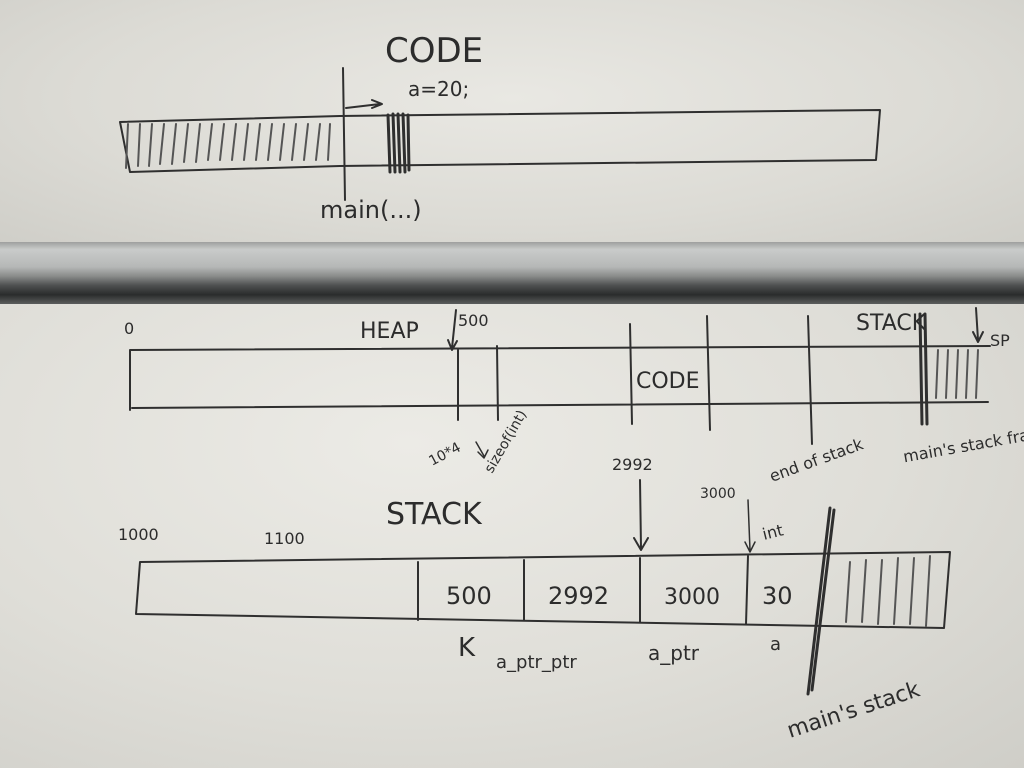  I want to click on mem-main-frame-label: main's stack frame, so click(963, 443).